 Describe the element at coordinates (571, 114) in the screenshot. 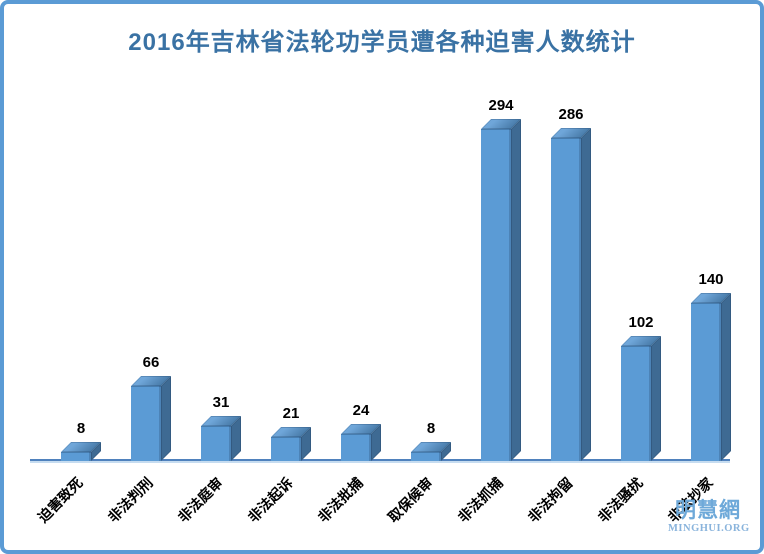

I see `bar-value-label: 286` at that location.